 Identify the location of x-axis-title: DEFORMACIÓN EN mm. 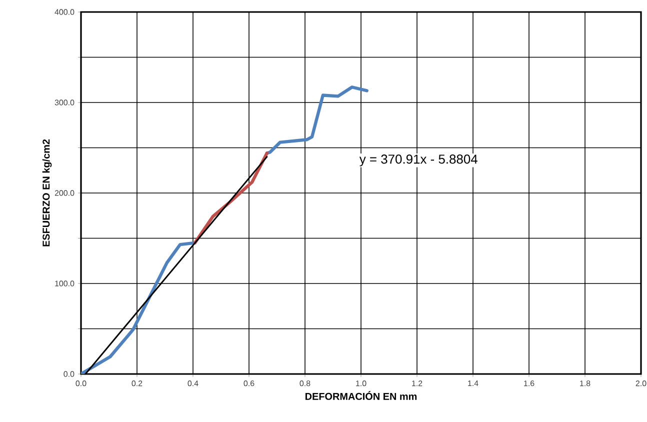
(361, 395).